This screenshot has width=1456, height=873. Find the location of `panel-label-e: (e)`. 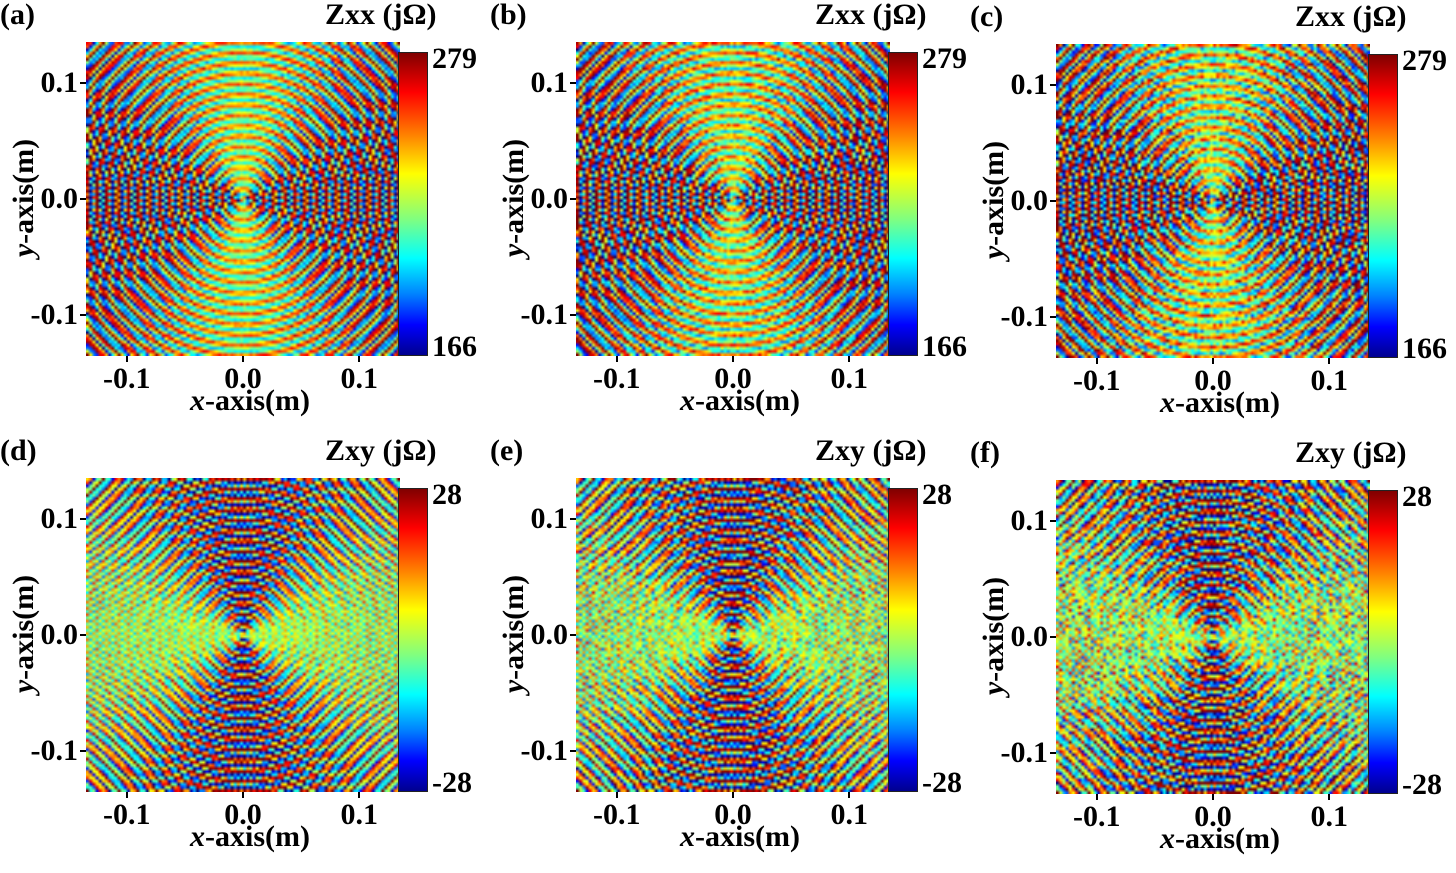

panel-label-e: (e) is located at coordinates (507, 450).